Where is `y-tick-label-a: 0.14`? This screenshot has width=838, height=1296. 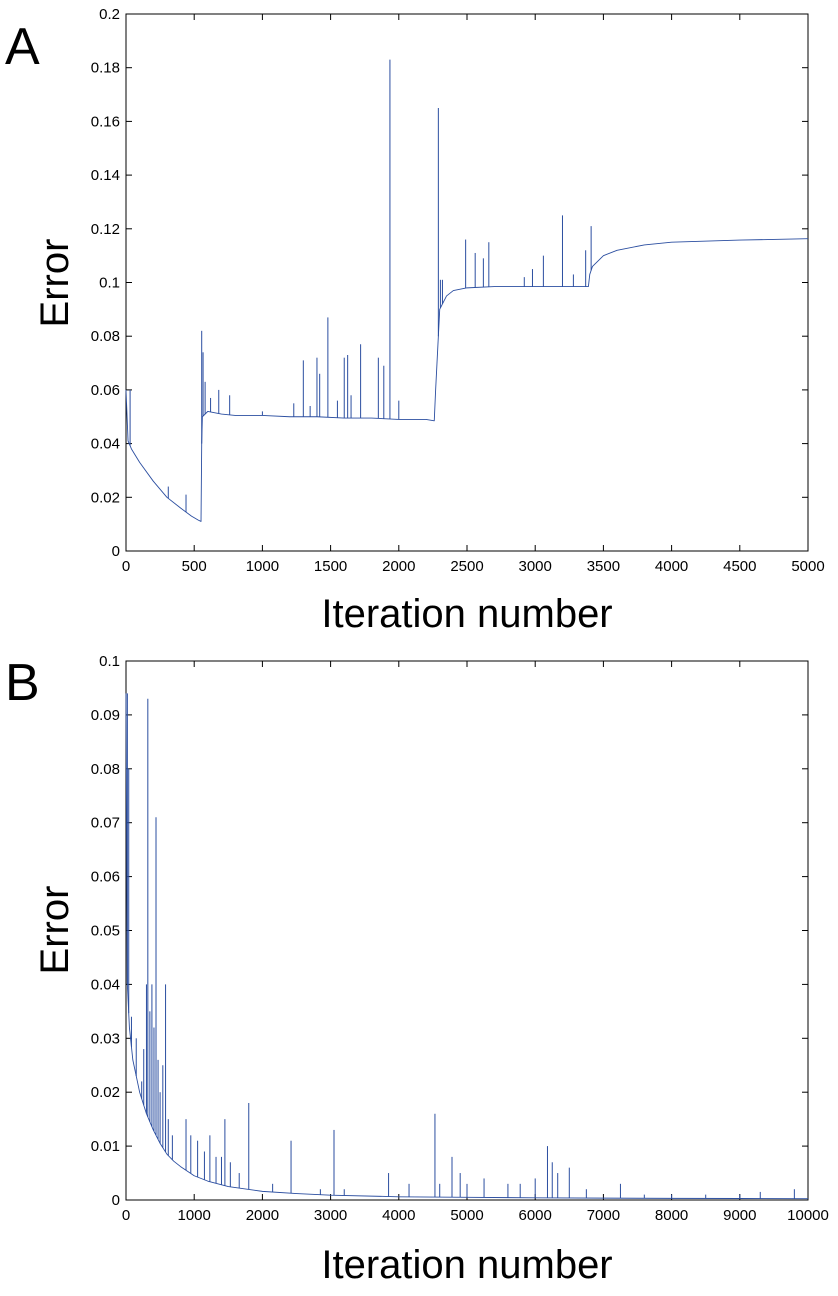 y-tick-label-a: 0.14 is located at coordinates (105, 175).